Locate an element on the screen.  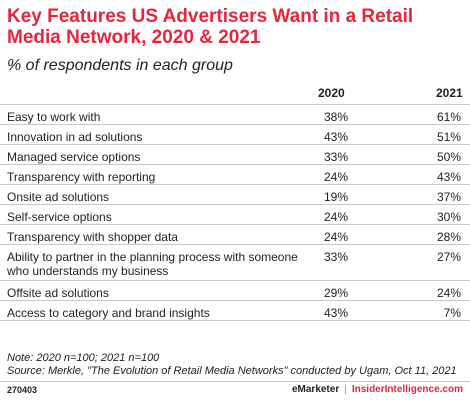
footer-divider is located at coordinates (235, 381).